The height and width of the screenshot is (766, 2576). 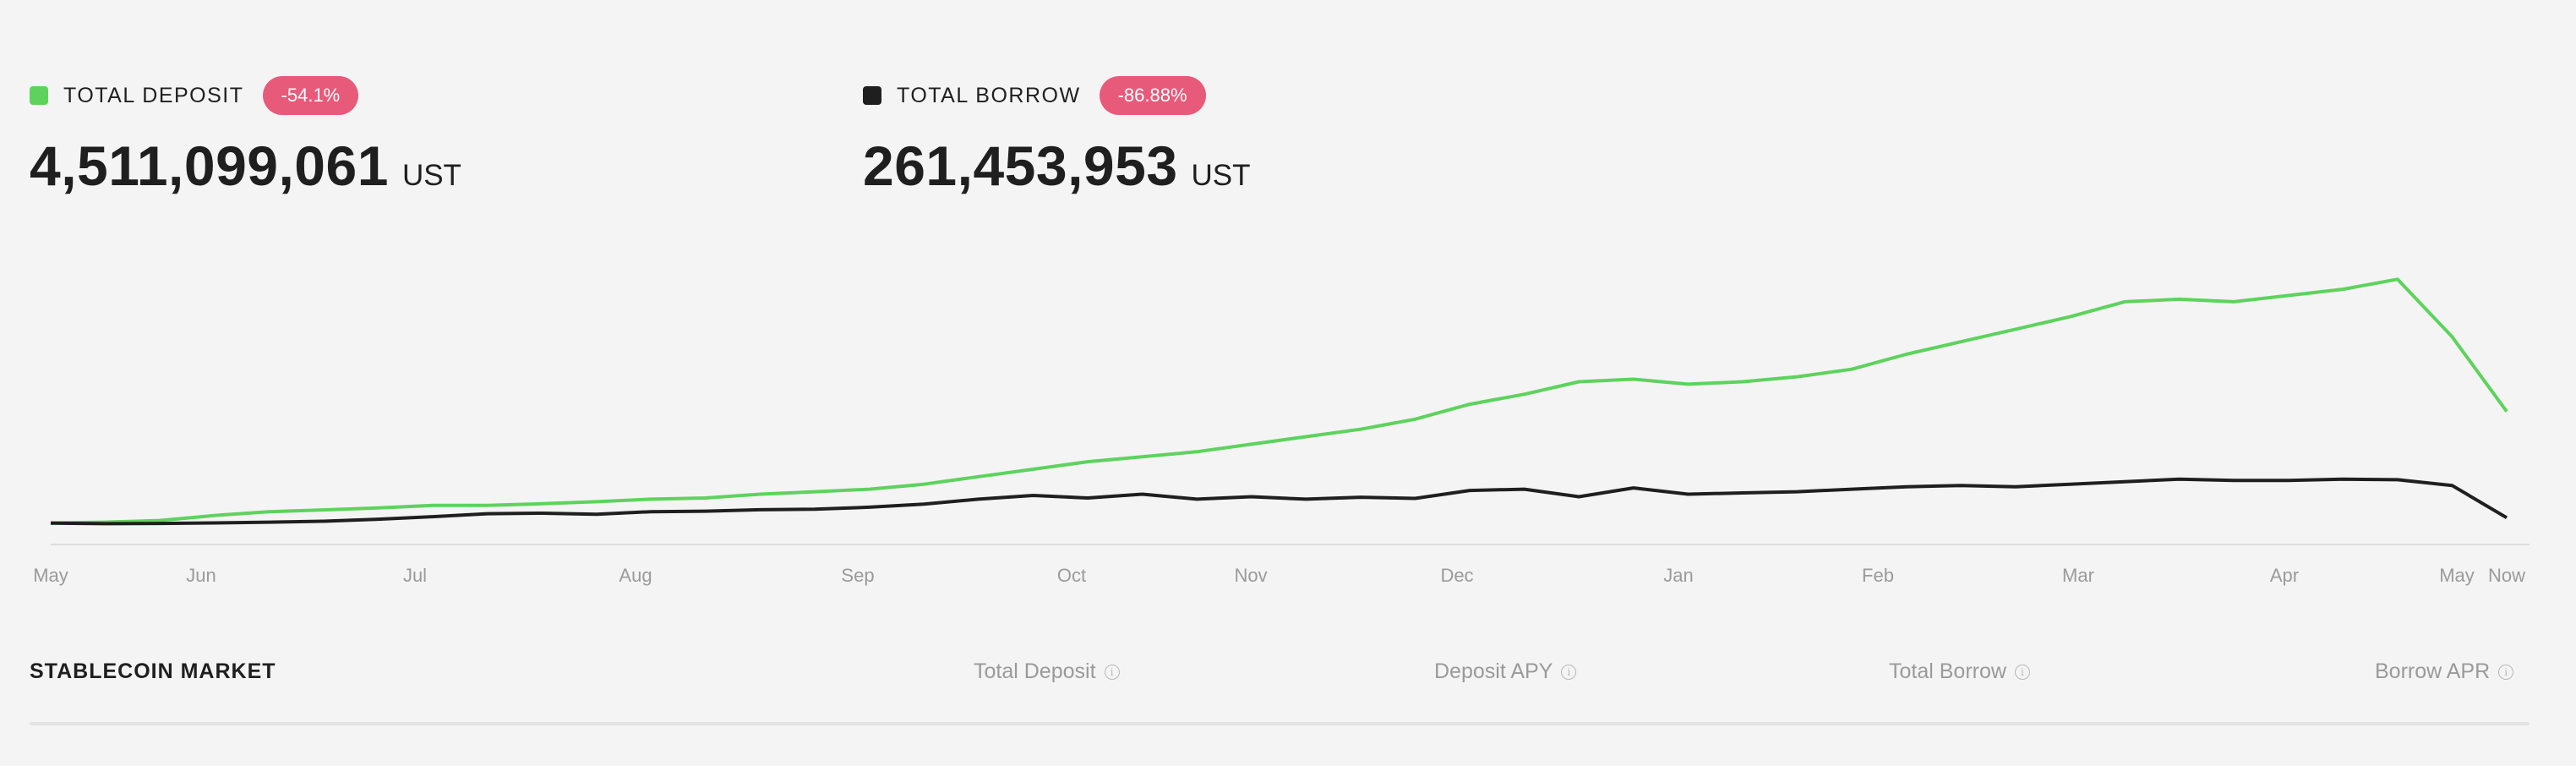 I want to click on deposit-change-badge: -54.1%, so click(x=310, y=95).